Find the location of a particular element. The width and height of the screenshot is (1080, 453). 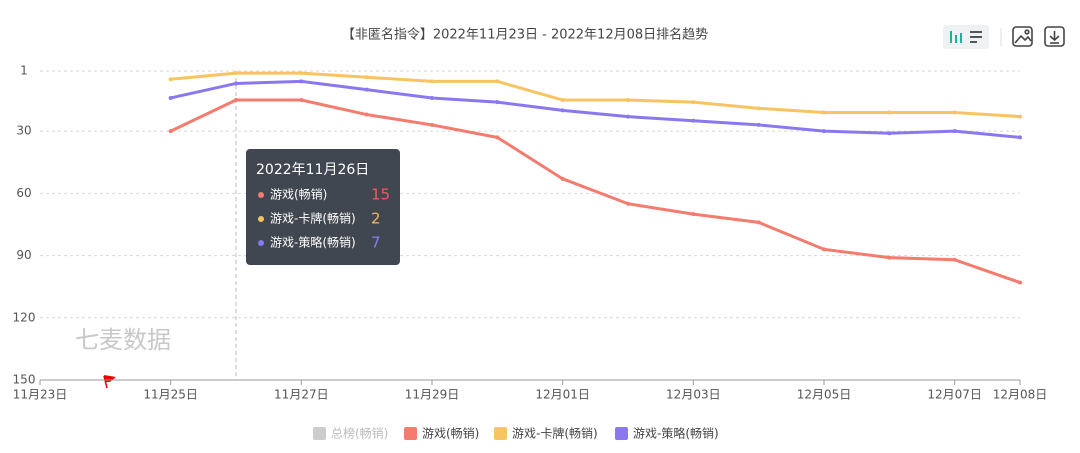

tooltip-value: 7 is located at coordinates (376, 243).